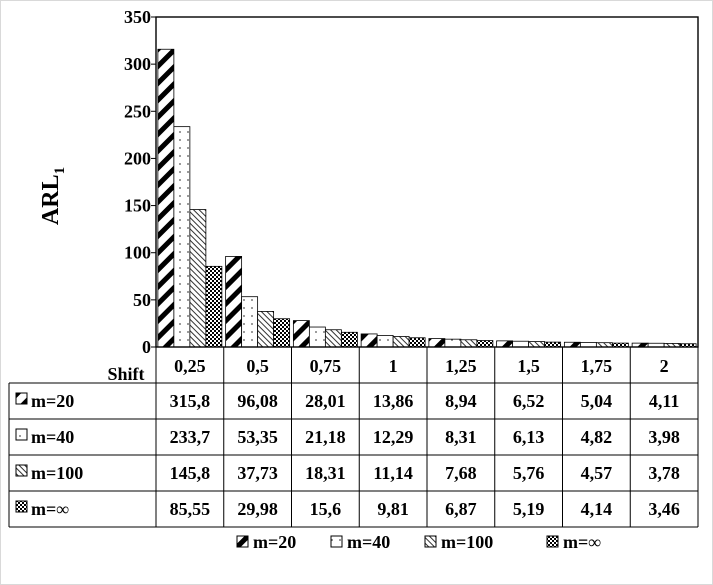 The image size is (713, 585). What do you see at coordinates (437, 343) in the screenshot?
I see `bar-m=20-1,25` at bounding box center [437, 343].